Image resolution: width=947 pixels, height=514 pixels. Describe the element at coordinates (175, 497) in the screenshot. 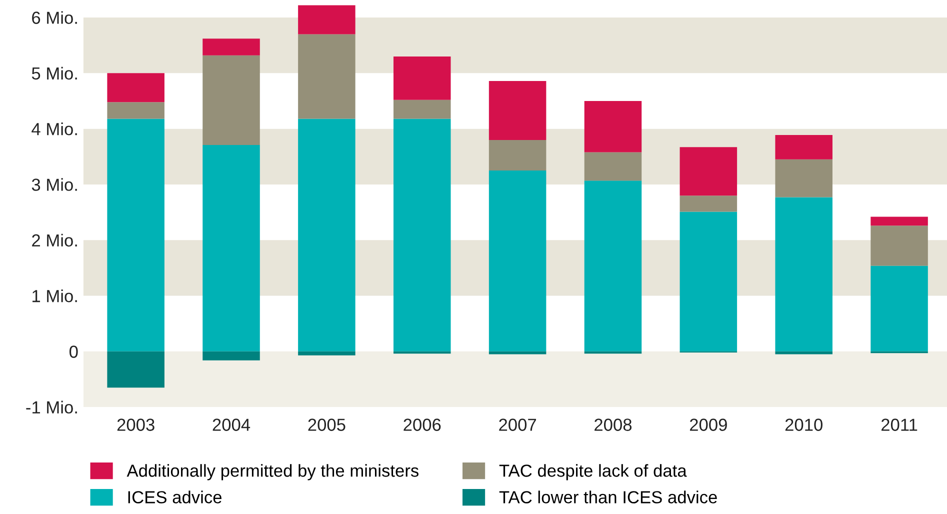

I see `legend-label: ICES advice` at that location.